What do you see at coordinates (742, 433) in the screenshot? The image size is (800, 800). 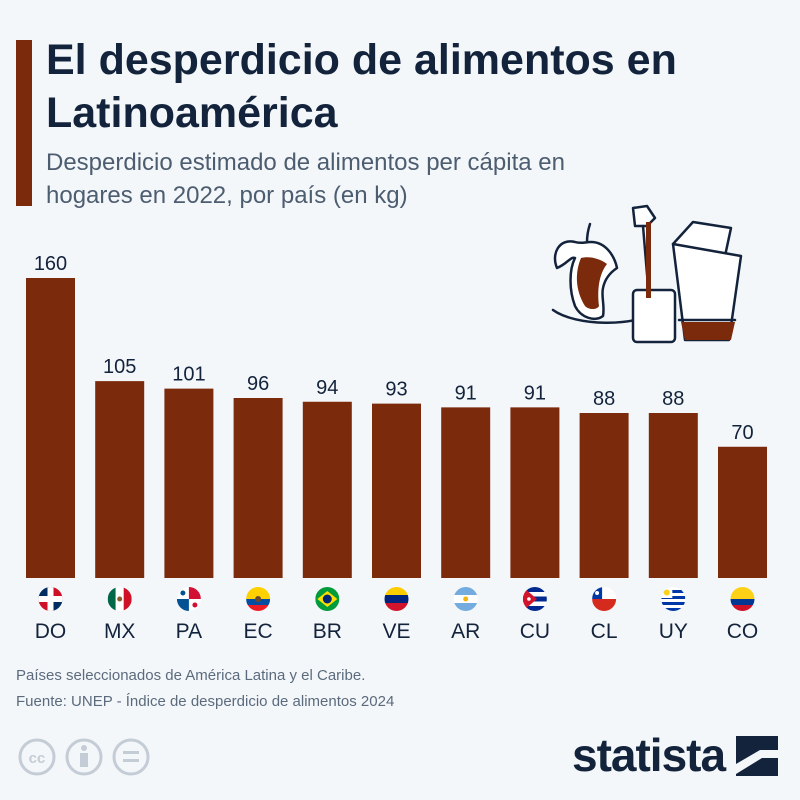 I see `data-label-co: 70` at bounding box center [742, 433].